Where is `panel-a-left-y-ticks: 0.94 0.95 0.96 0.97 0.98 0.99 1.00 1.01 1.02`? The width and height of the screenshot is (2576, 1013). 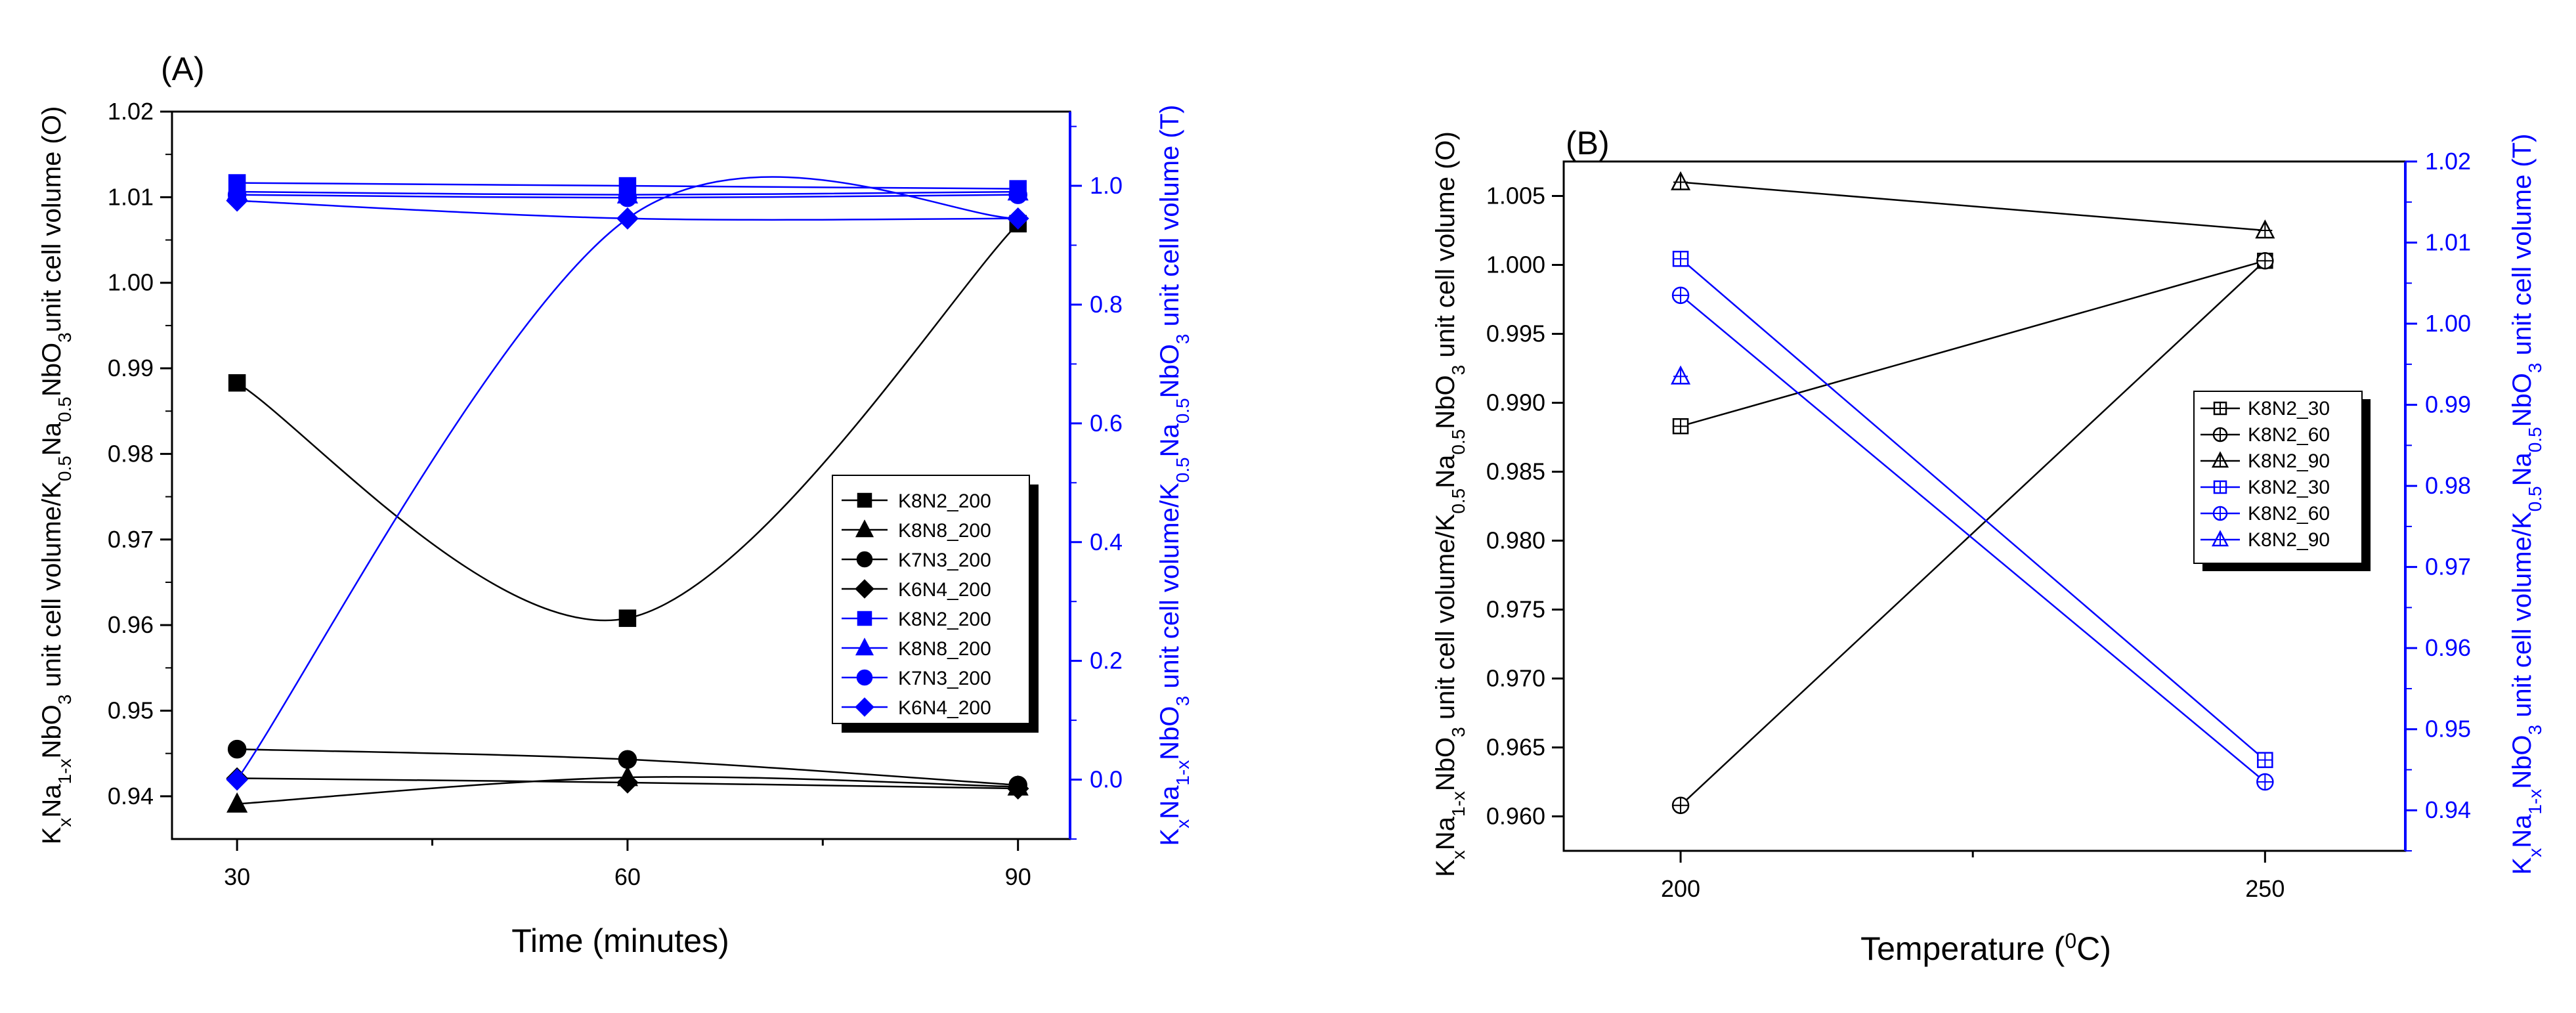 panel-a-left-y-ticks: 0.94 0.95 0.96 0.97 0.98 0.99 1.00 1.01 1.02 is located at coordinates (140, 454).